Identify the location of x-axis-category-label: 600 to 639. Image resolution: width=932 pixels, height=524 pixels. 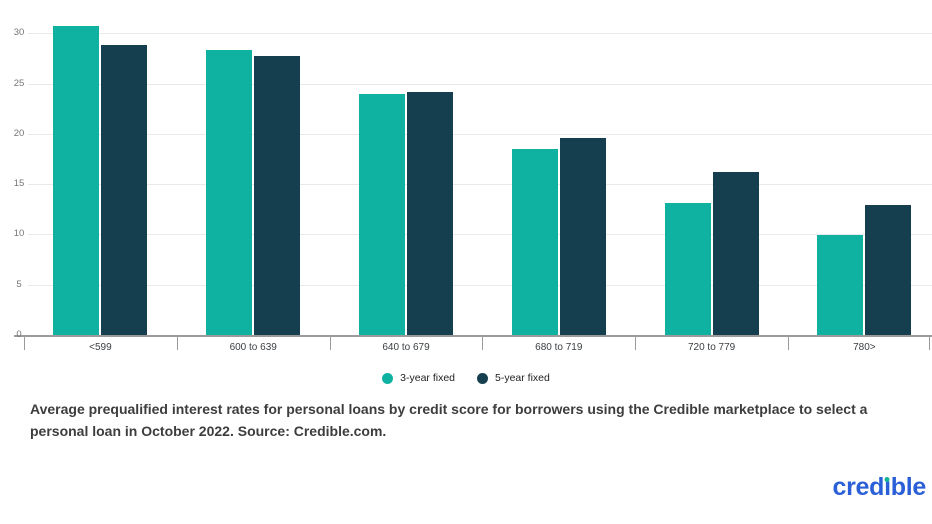
(253, 347).